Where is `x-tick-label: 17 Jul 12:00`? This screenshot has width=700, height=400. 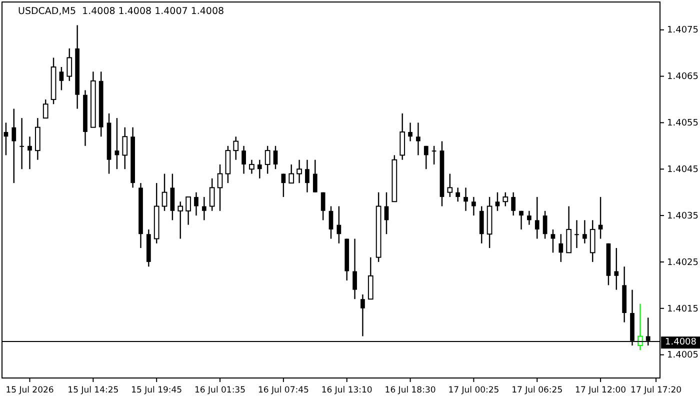 x-tick-label: 17 Jul 12:00 is located at coordinates (600, 391).